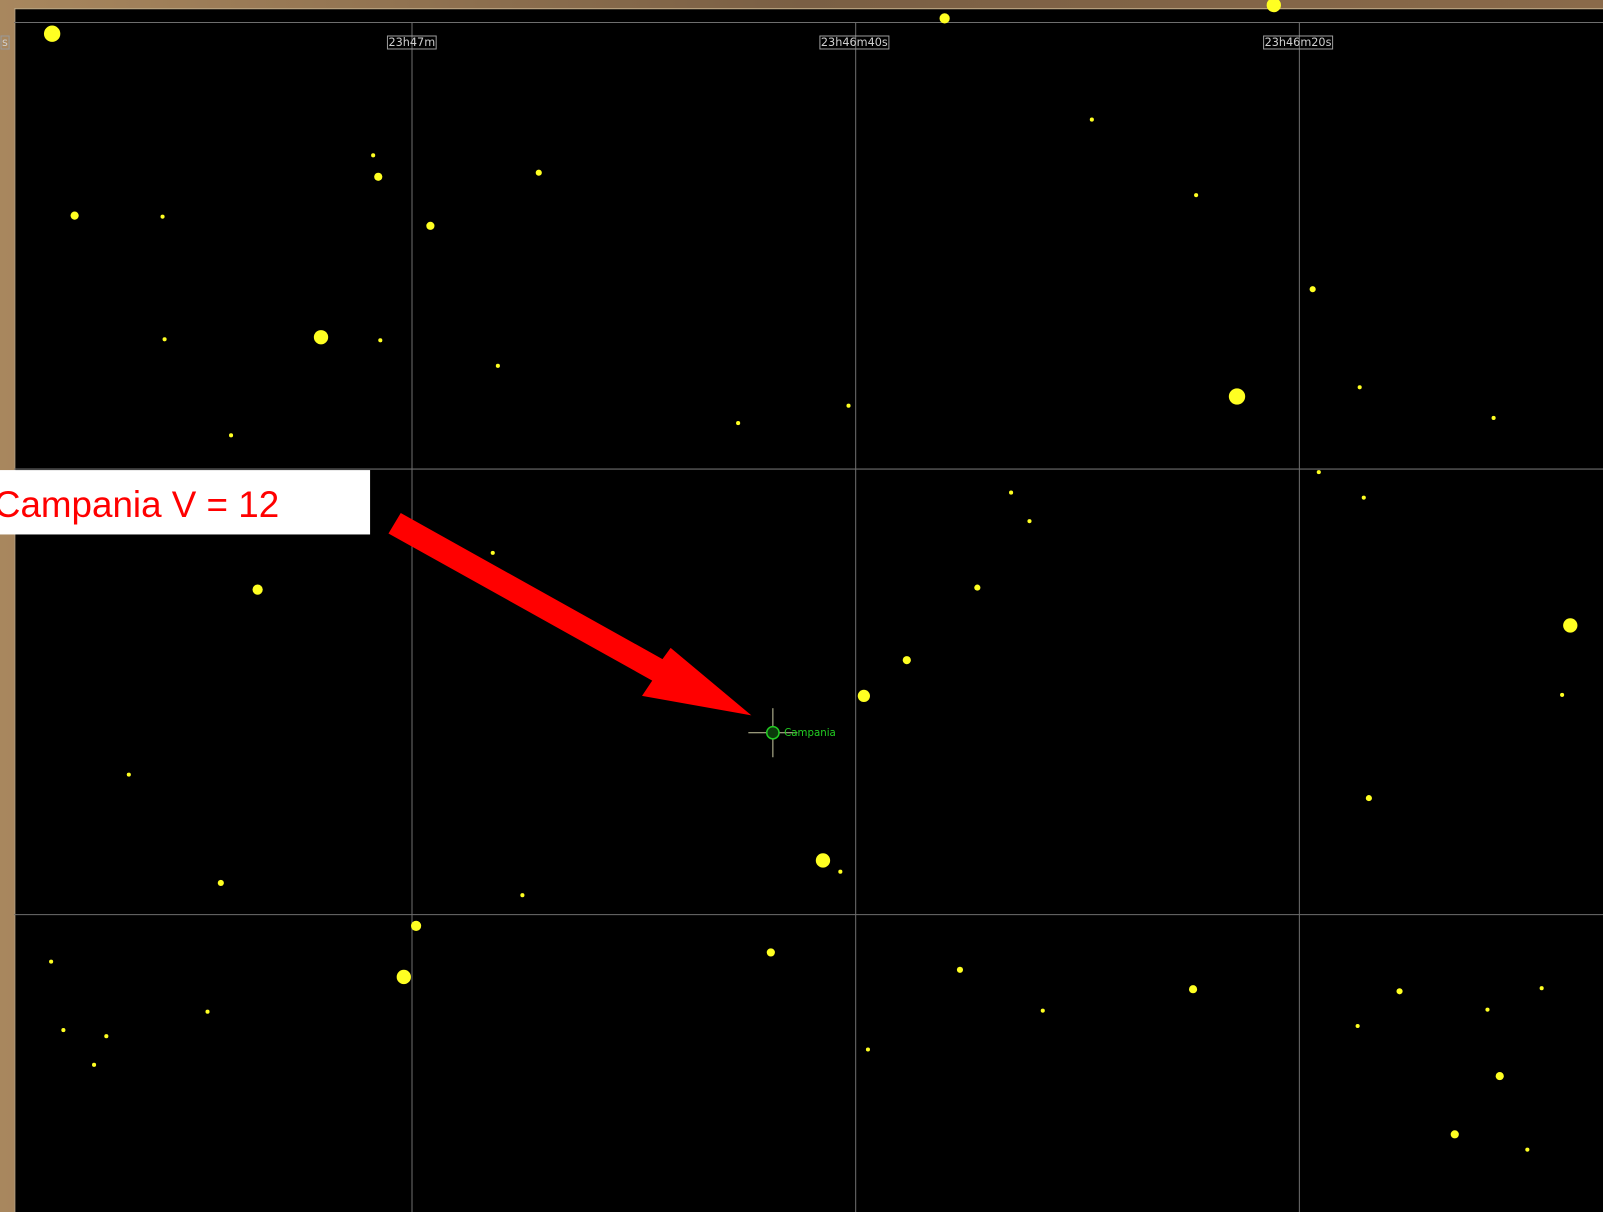  I want to click on grid-label: 23h46m20s, so click(1298, 42).